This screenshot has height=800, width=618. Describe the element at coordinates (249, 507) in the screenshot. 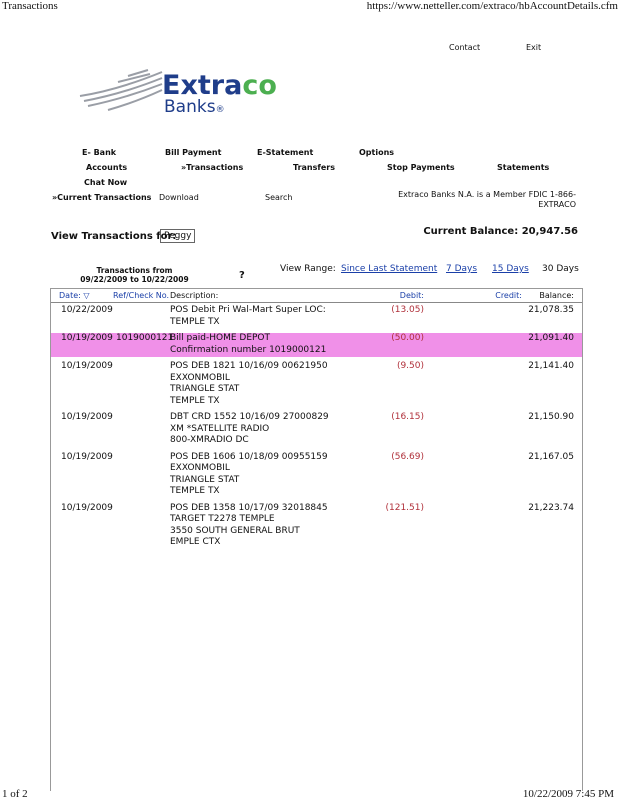

I see `description-line: POS DEB 1358 10/17/09 32018845` at that location.